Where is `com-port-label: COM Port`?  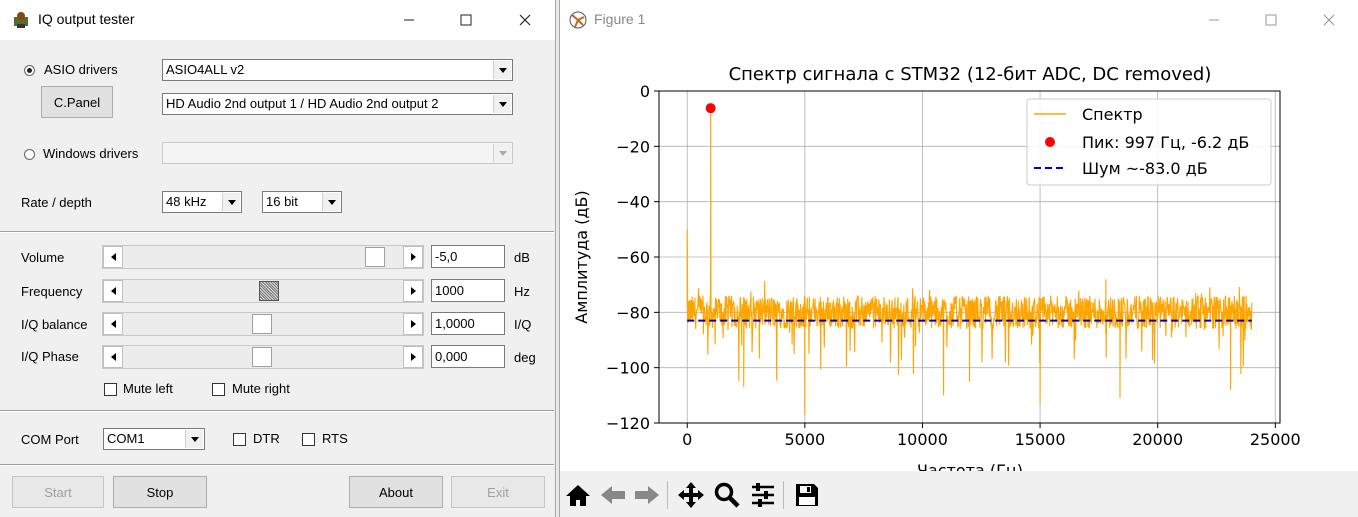
com-port-label: COM Port is located at coordinates (50, 439).